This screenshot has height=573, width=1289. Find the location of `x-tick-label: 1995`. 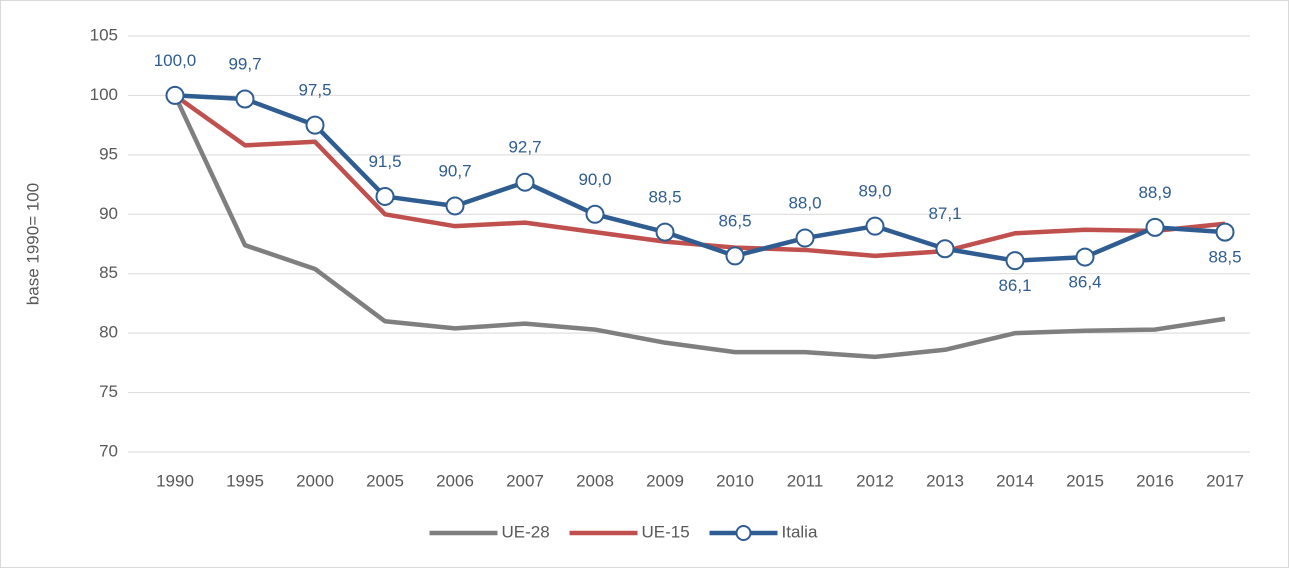

x-tick-label: 1995 is located at coordinates (245, 480).